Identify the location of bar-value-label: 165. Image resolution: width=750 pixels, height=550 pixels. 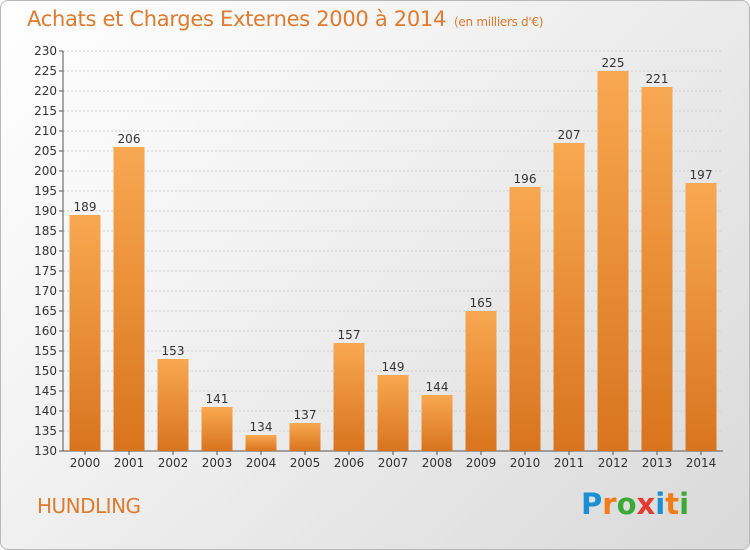
(481, 303).